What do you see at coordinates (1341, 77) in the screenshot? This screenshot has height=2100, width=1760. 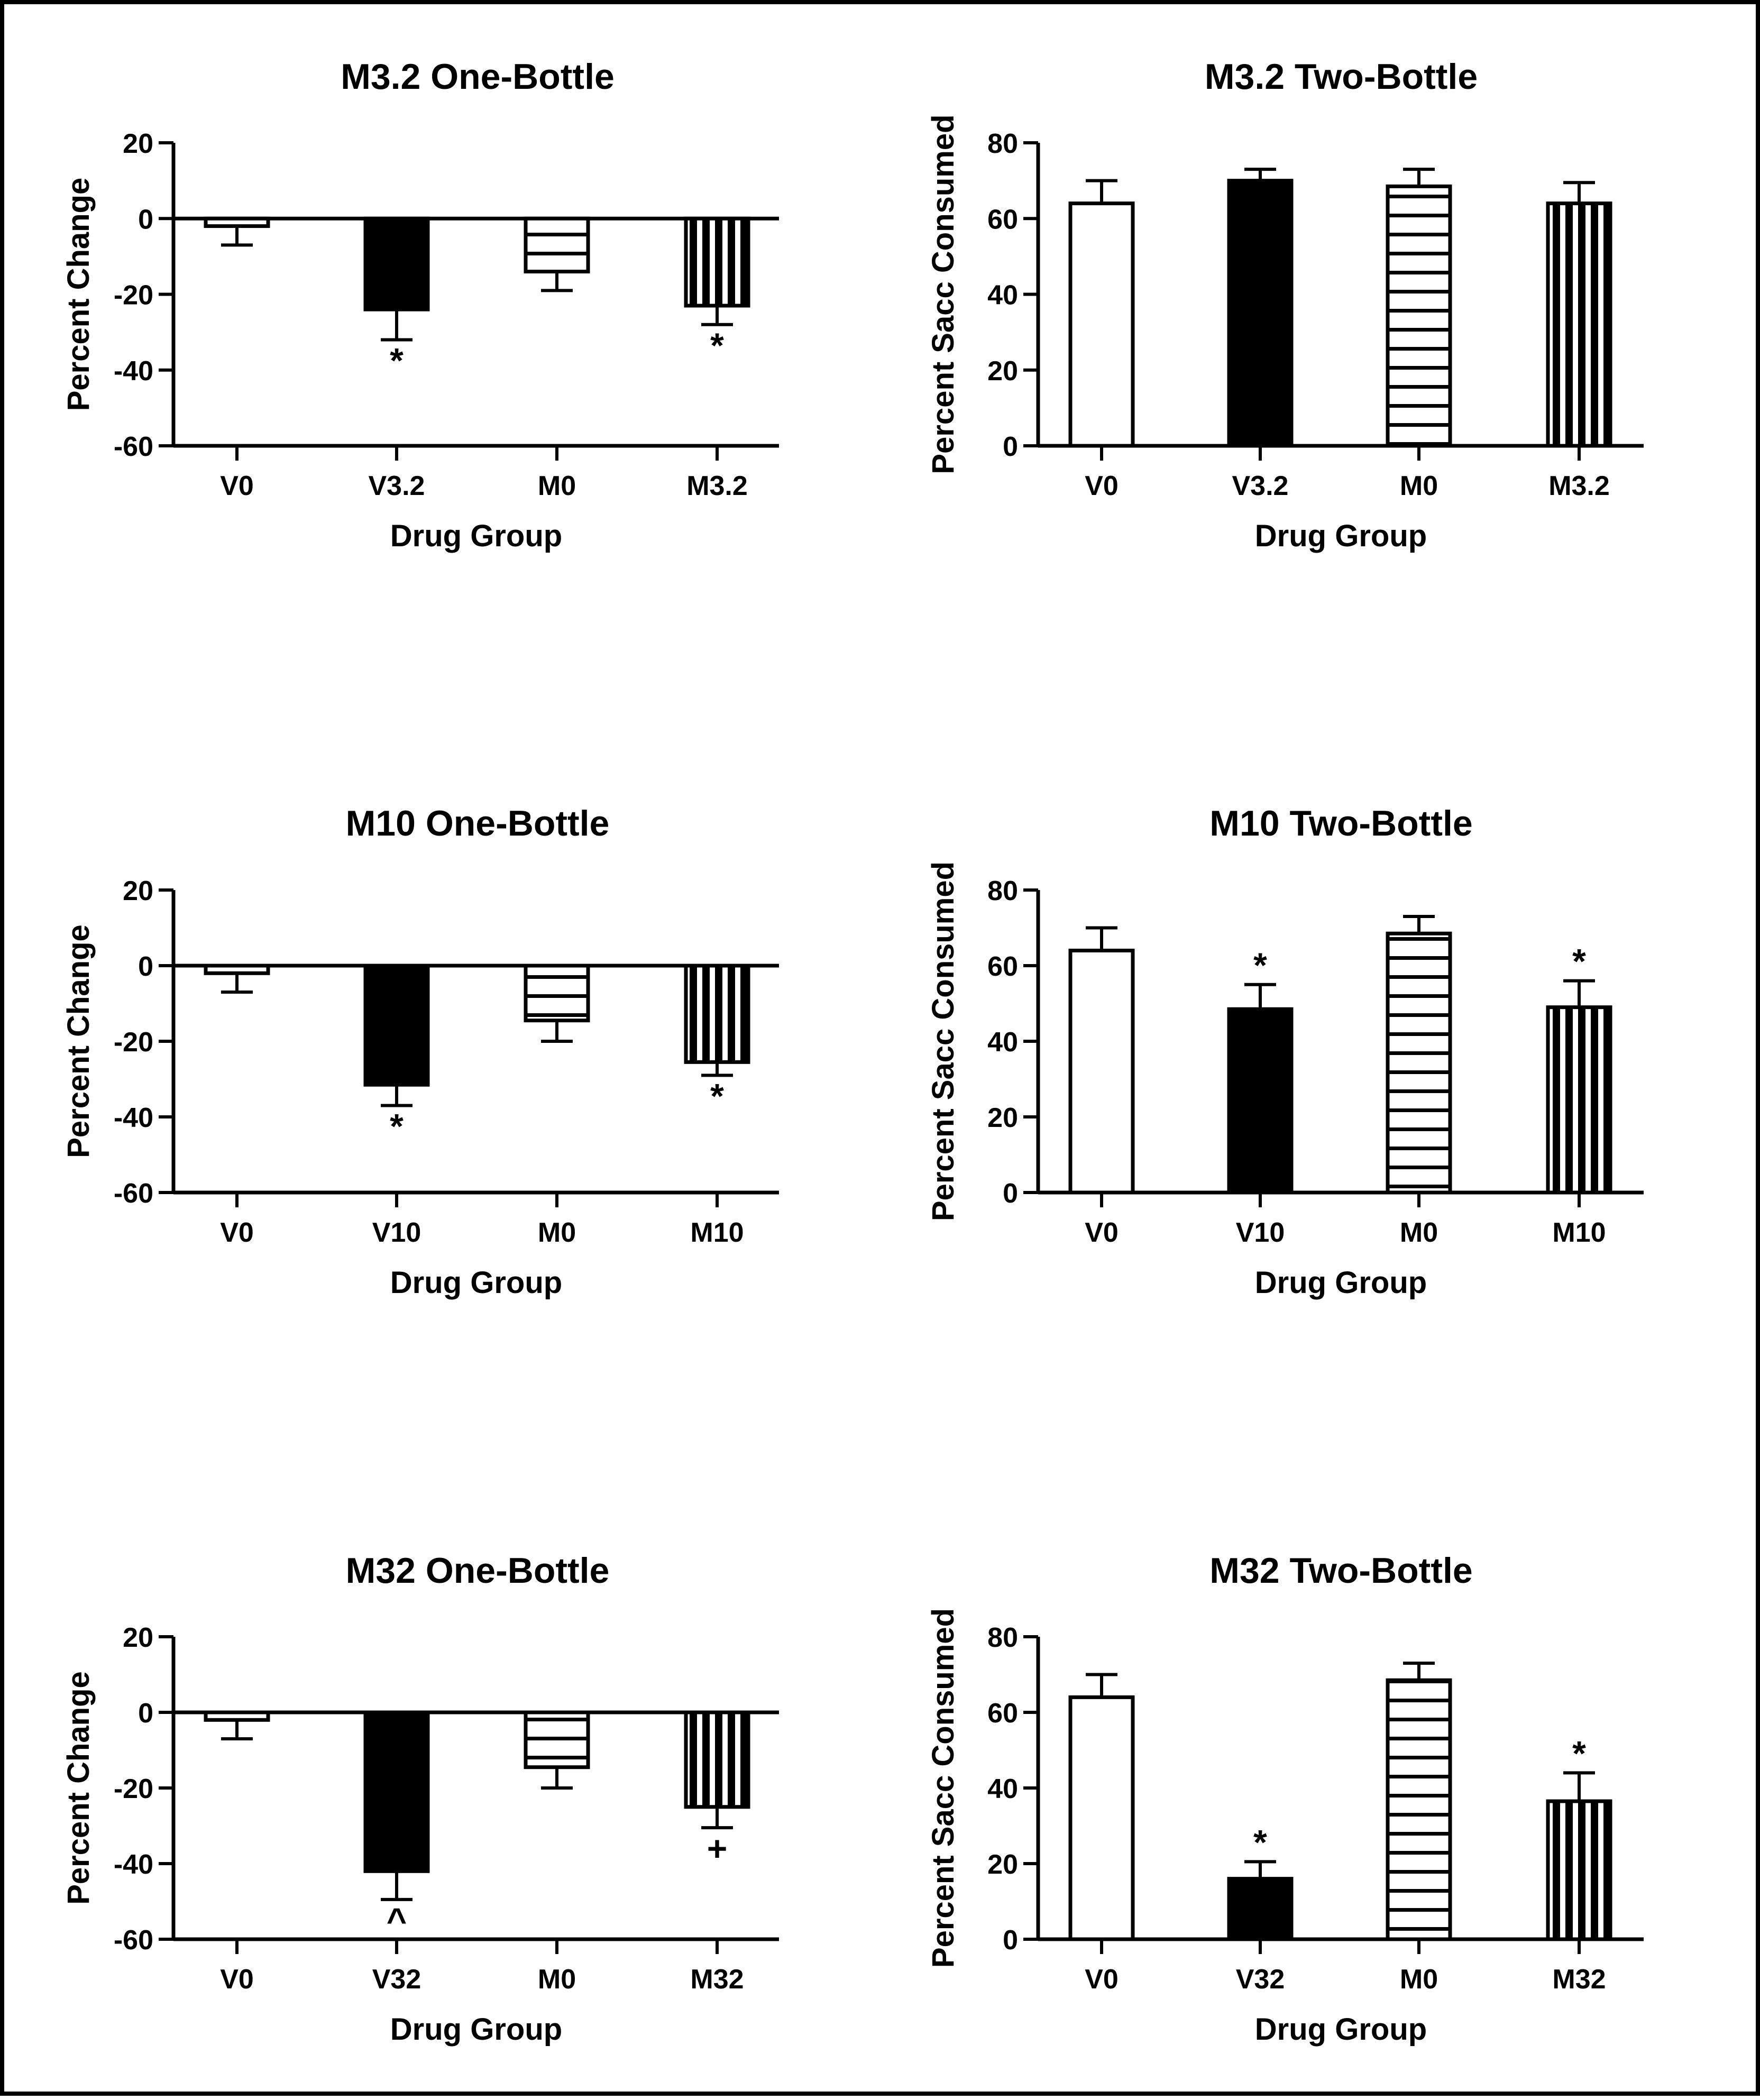 I see `chart-title: M3.2 Two-Bottle` at bounding box center [1341, 77].